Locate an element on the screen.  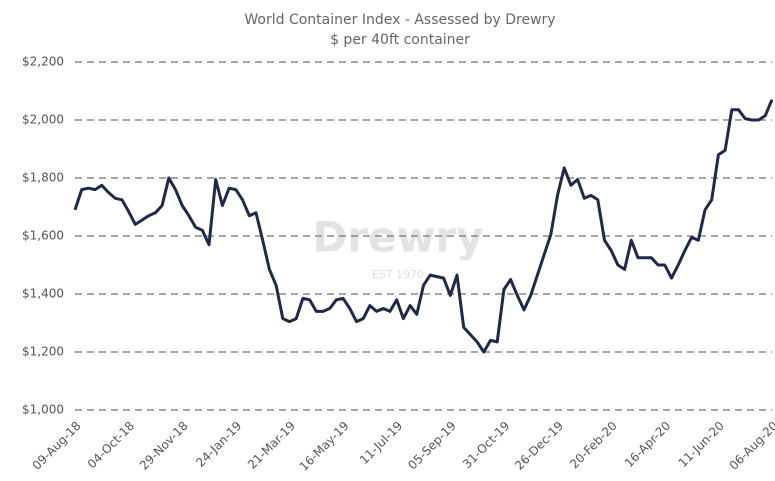
x-tick-label: 31-Oct-19 is located at coordinates (486, 445).